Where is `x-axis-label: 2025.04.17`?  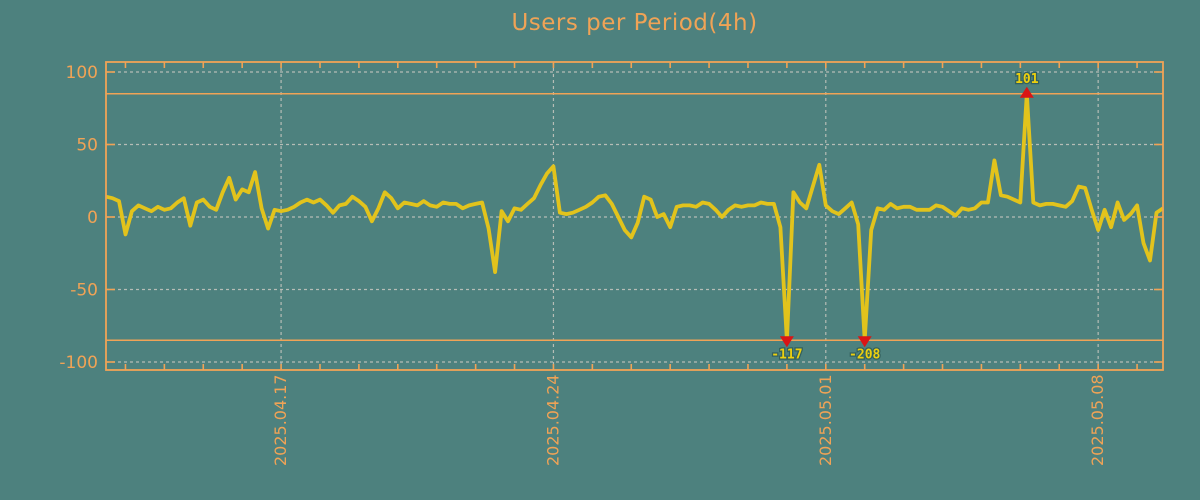
x-axis-label: 2025.04.17 is located at coordinates (280, 420).